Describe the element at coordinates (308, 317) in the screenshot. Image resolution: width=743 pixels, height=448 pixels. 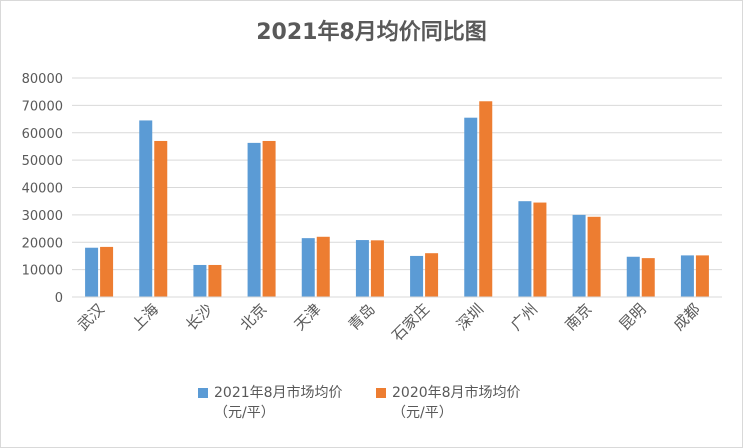
I see `x-tick-label: 天津` at that location.